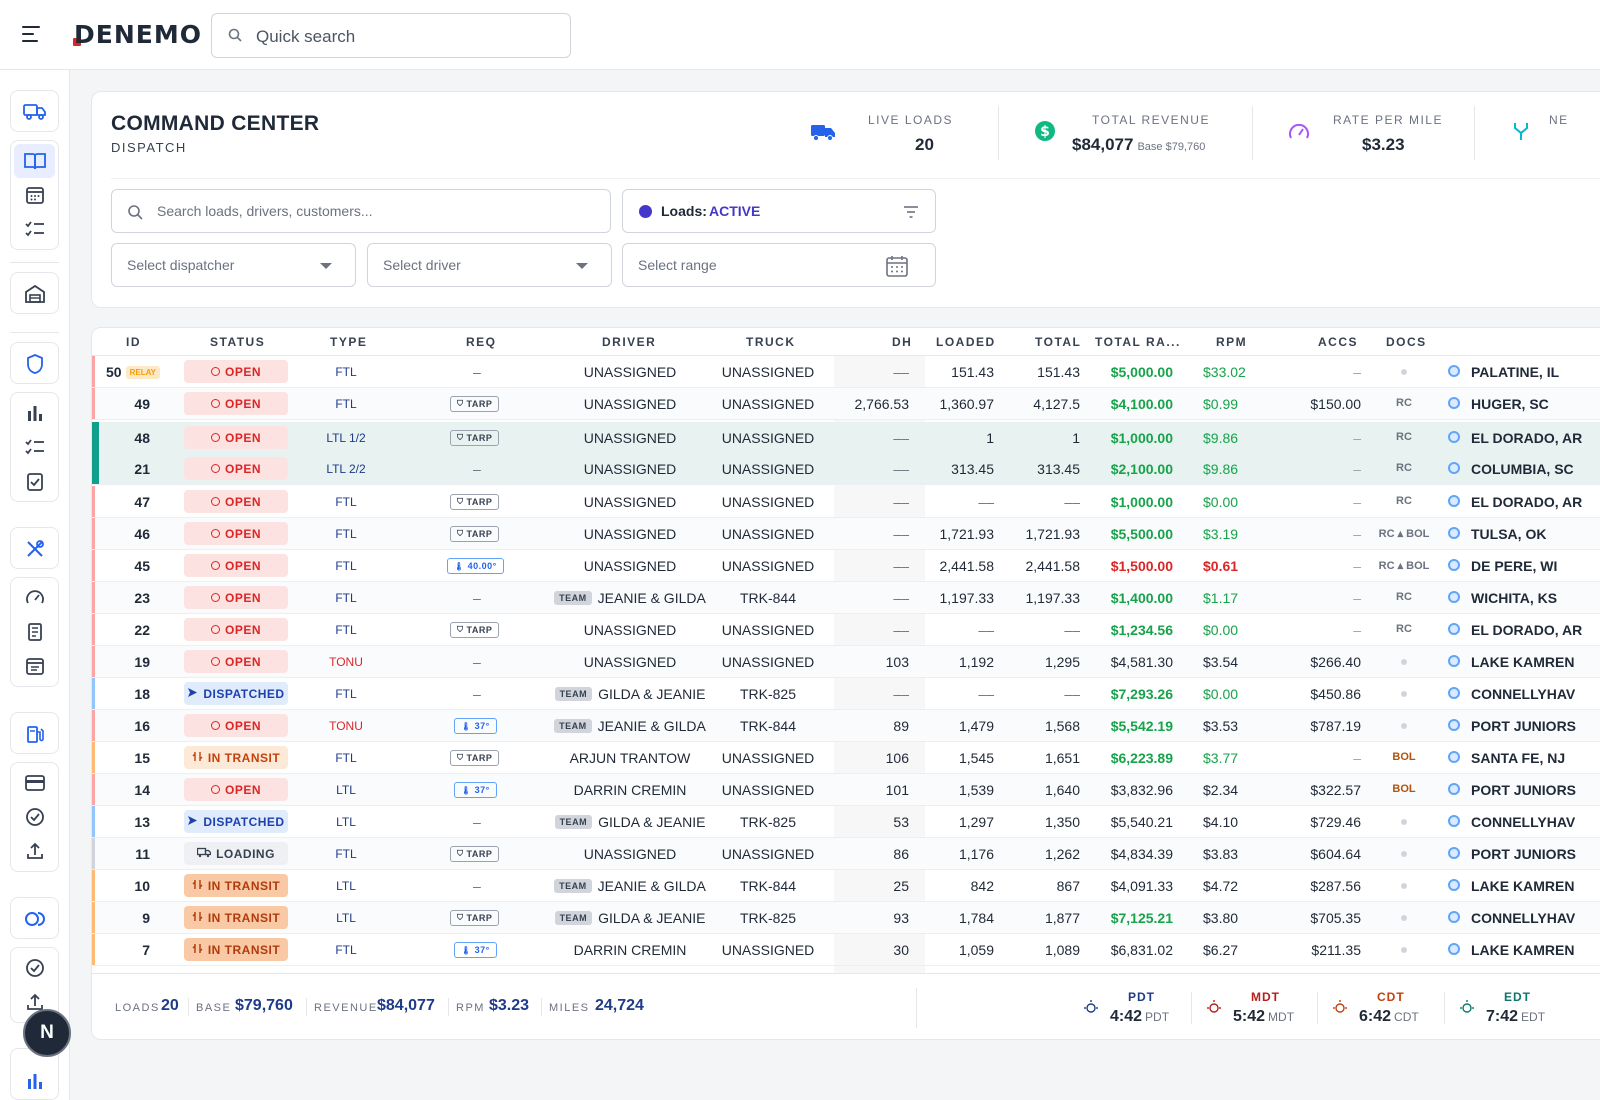 This screenshot has height=1100, width=1600. What do you see at coordinates (779, 265) in the screenshot?
I see `date-range-picker: Select range` at bounding box center [779, 265].